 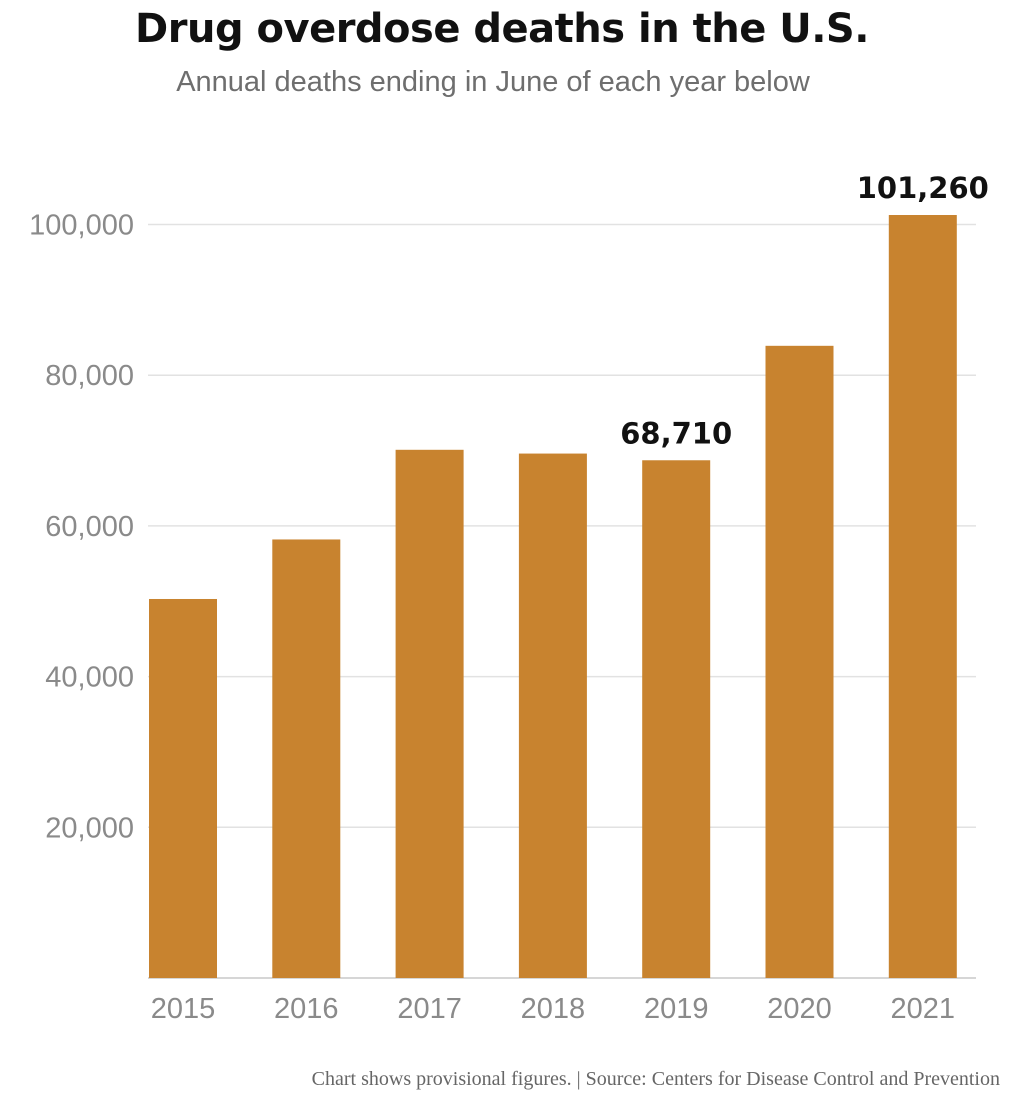 What do you see at coordinates (306, 1009) in the screenshot?
I see `x-tick-label: 2016` at bounding box center [306, 1009].